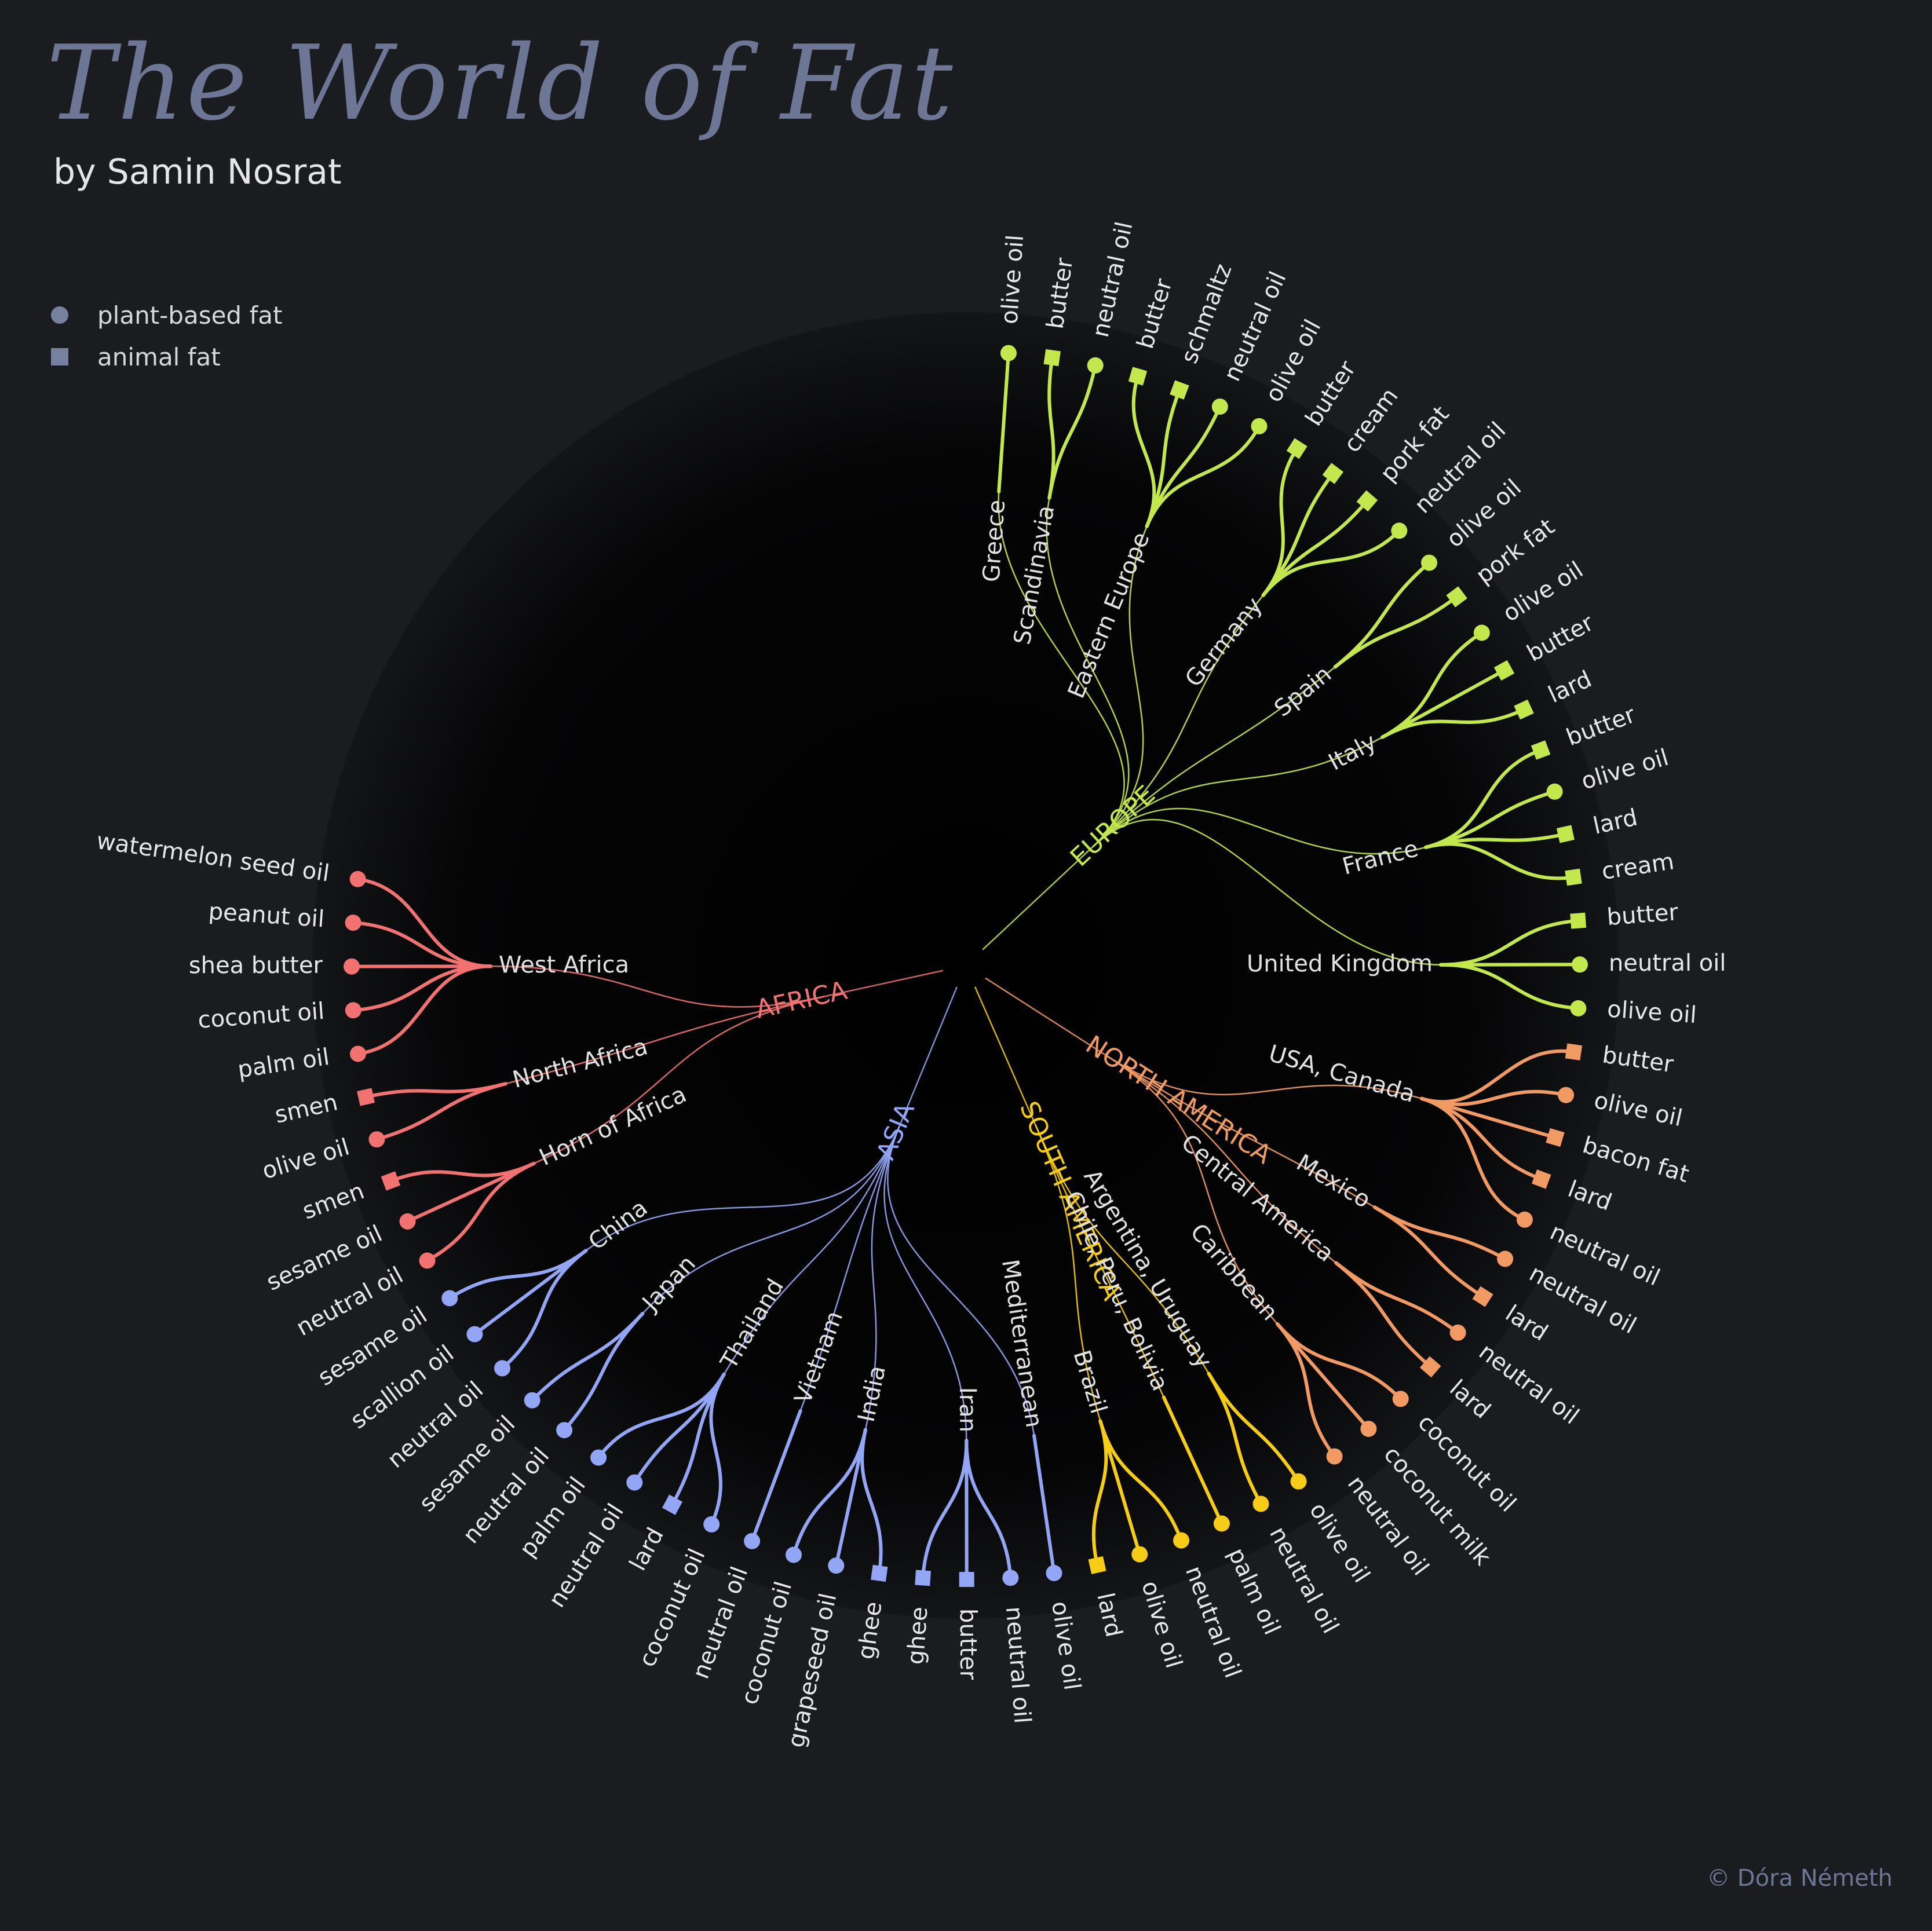 This screenshot has height=1931, width=1932. I want to click on author-credit: © Dóra Németh, so click(1800, 1878).